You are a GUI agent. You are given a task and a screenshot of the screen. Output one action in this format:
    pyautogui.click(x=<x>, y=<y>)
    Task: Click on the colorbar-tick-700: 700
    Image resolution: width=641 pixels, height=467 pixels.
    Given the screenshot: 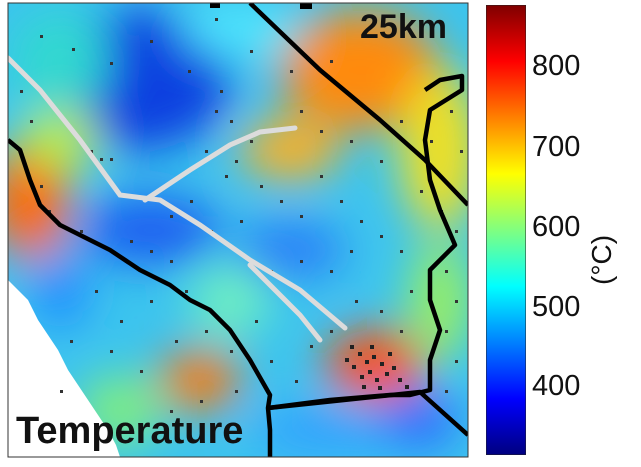 What is the action you would take?
    pyautogui.click(x=556, y=147)
    